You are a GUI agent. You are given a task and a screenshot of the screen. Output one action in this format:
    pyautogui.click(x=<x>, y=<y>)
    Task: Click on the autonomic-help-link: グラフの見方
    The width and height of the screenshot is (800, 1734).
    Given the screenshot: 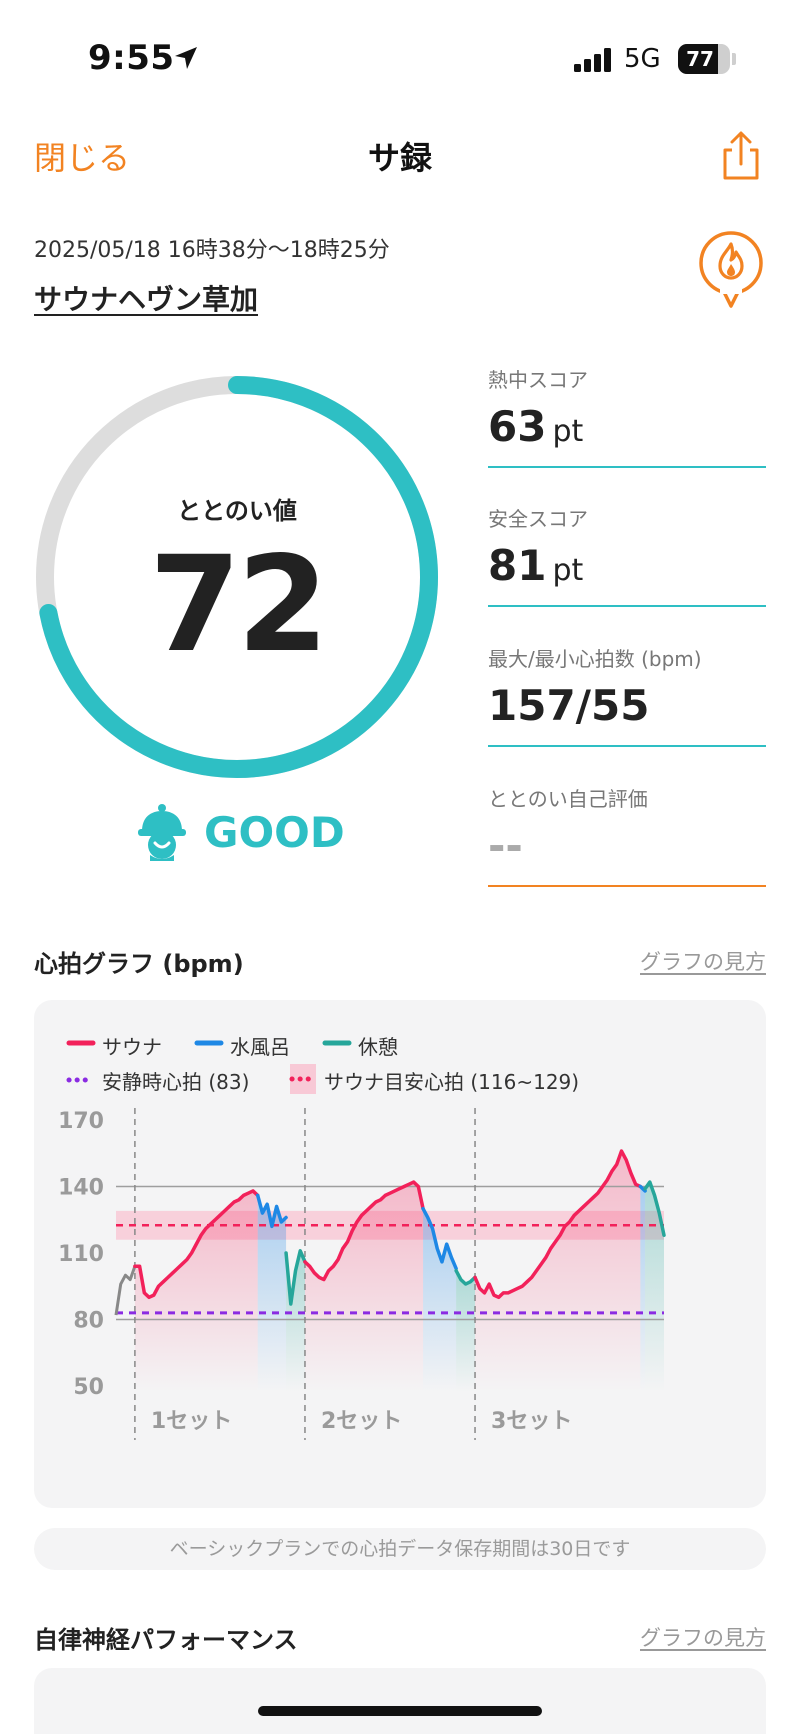 What is the action you would take?
    pyautogui.click(x=703, y=1638)
    